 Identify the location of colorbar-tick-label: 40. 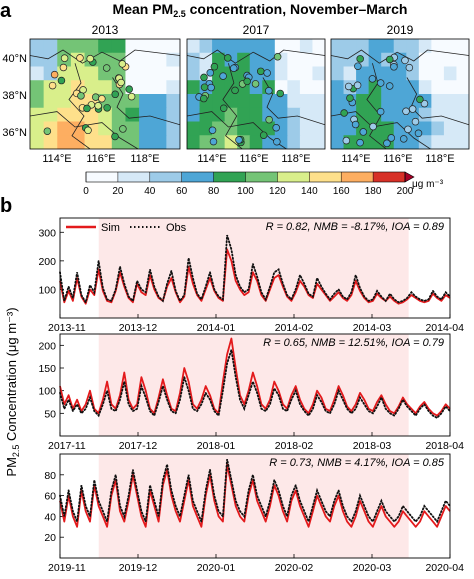
(150, 191).